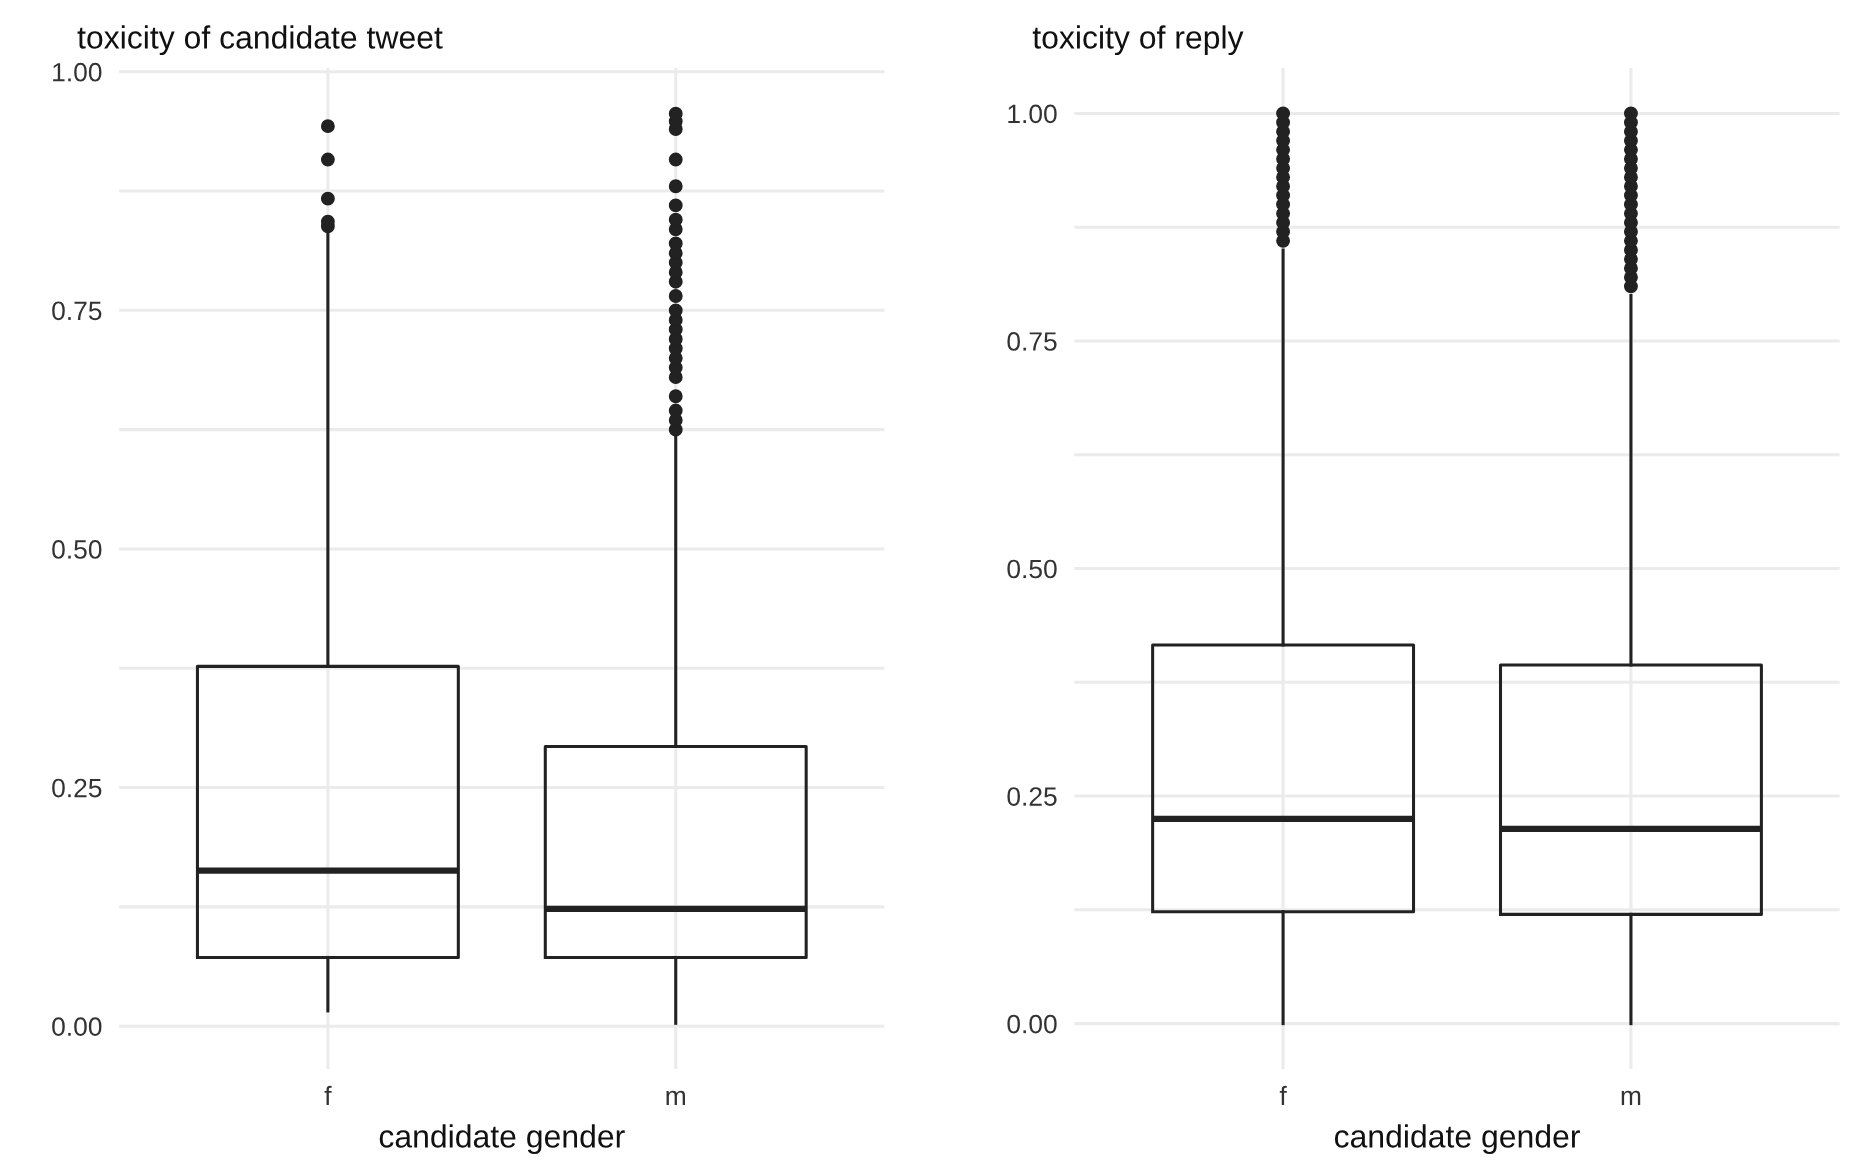 Image resolution: width=1862 pixels, height=1171 pixels. Describe the element at coordinates (1138, 40) in the screenshot. I see `chart-title: toxicity of reply` at that location.